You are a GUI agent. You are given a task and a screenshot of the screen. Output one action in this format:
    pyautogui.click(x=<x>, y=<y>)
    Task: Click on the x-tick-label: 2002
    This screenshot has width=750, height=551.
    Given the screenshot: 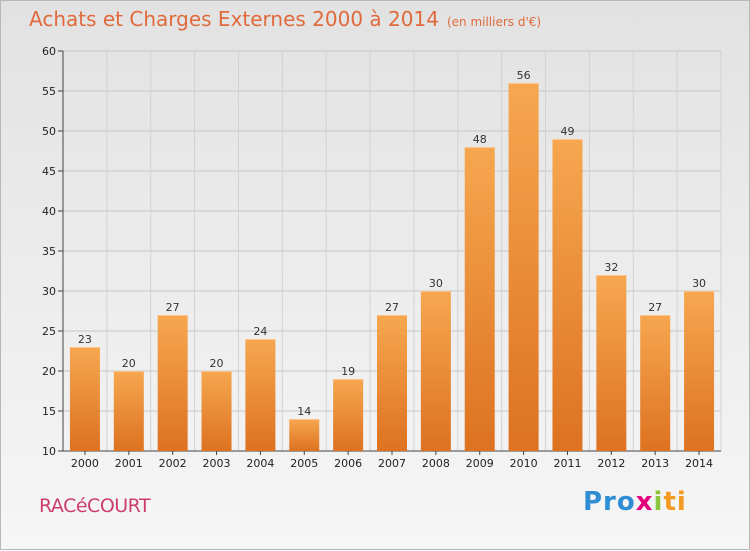 What is the action you would take?
    pyautogui.click(x=173, y=463)
    